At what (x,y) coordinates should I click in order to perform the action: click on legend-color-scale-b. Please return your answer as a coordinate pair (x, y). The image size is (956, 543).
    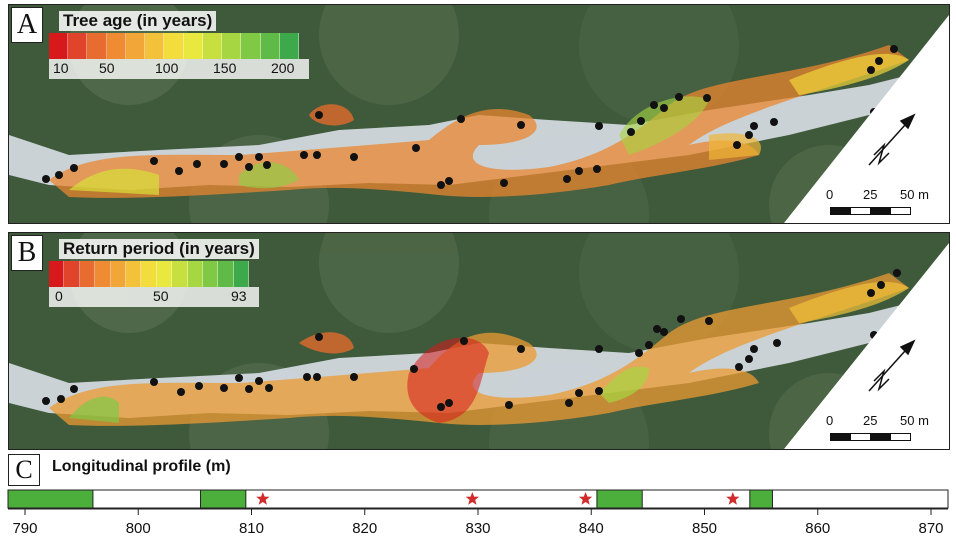
    Looking at the image, I should click on (149, 274).